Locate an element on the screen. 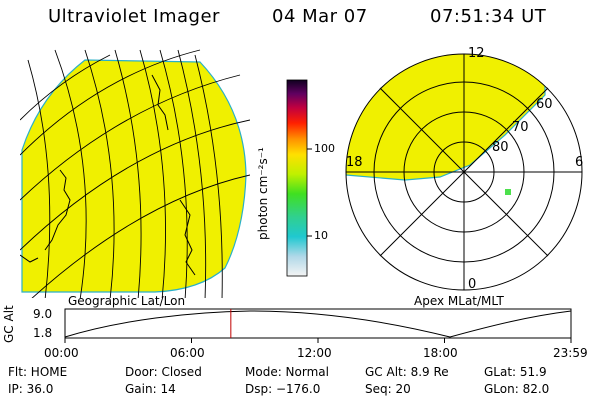  info-glon: GLon: 82.0 is located at coordinates (517, 389).